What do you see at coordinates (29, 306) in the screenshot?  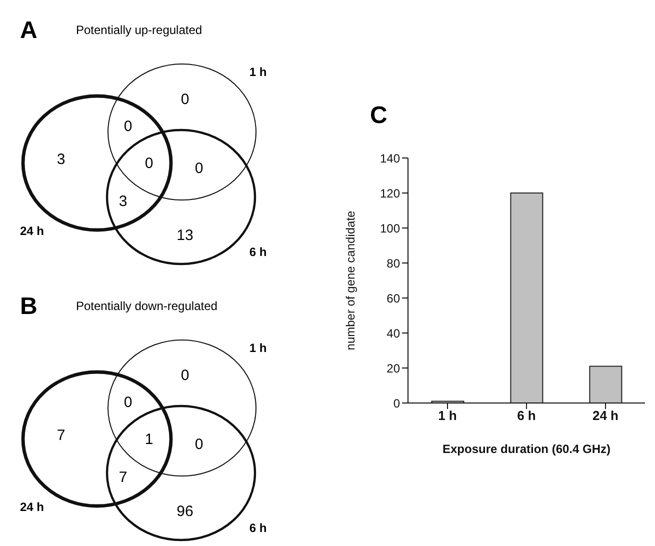 I see `text: B` at bounding box center [29, 306].